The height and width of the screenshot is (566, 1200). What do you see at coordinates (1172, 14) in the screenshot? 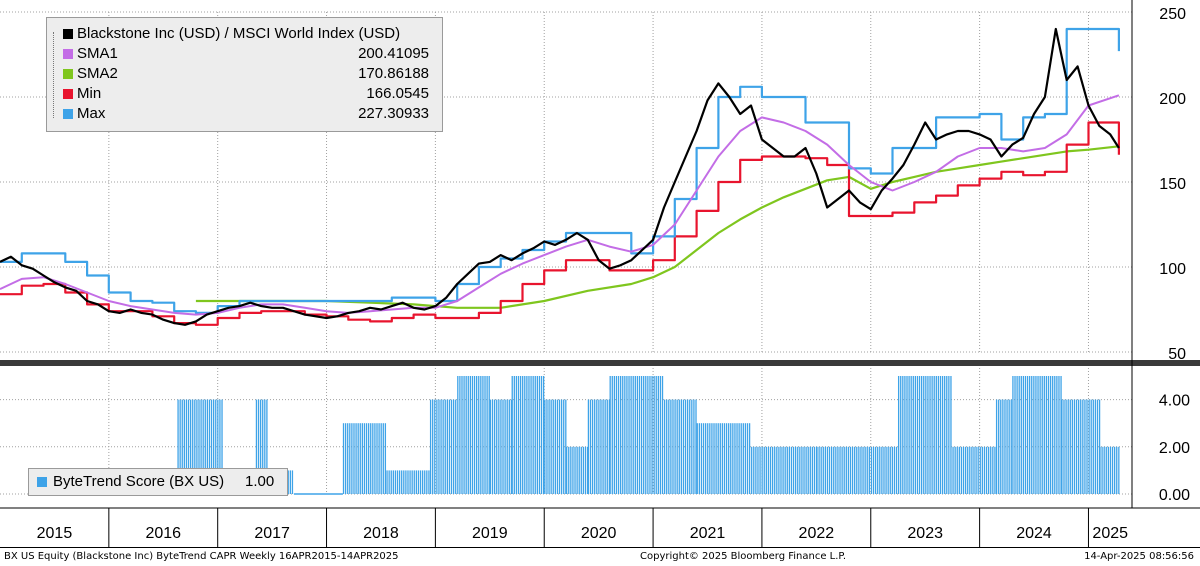
I see `upper-tick-label-4: 250` at bounding box center [1172, 14].